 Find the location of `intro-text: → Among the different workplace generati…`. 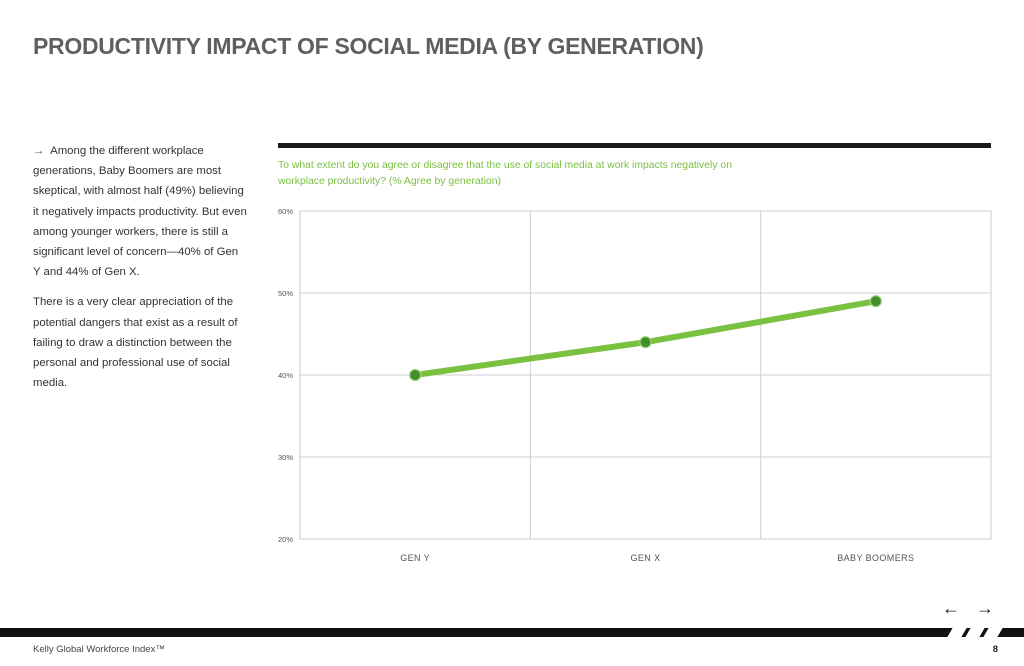

intro-text: → Among the different workplace generati… is located at coordinates (140, 272).